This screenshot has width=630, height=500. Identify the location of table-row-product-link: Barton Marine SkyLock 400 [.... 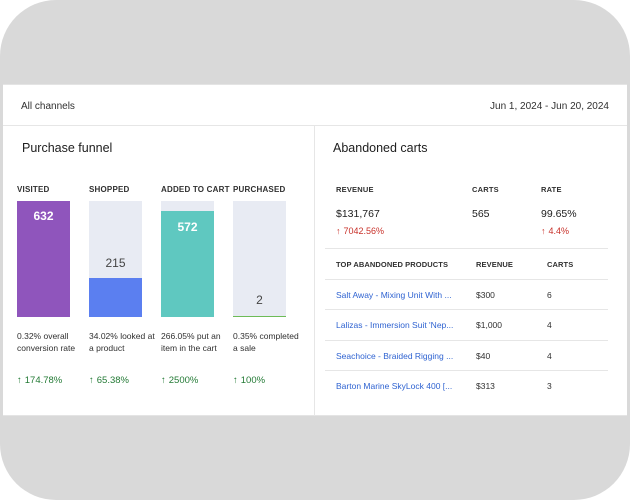
(394, 386).